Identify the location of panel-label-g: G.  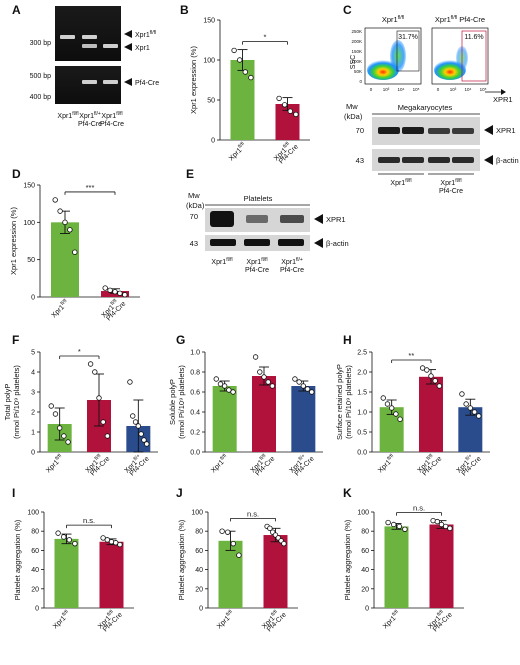
(180, 340).